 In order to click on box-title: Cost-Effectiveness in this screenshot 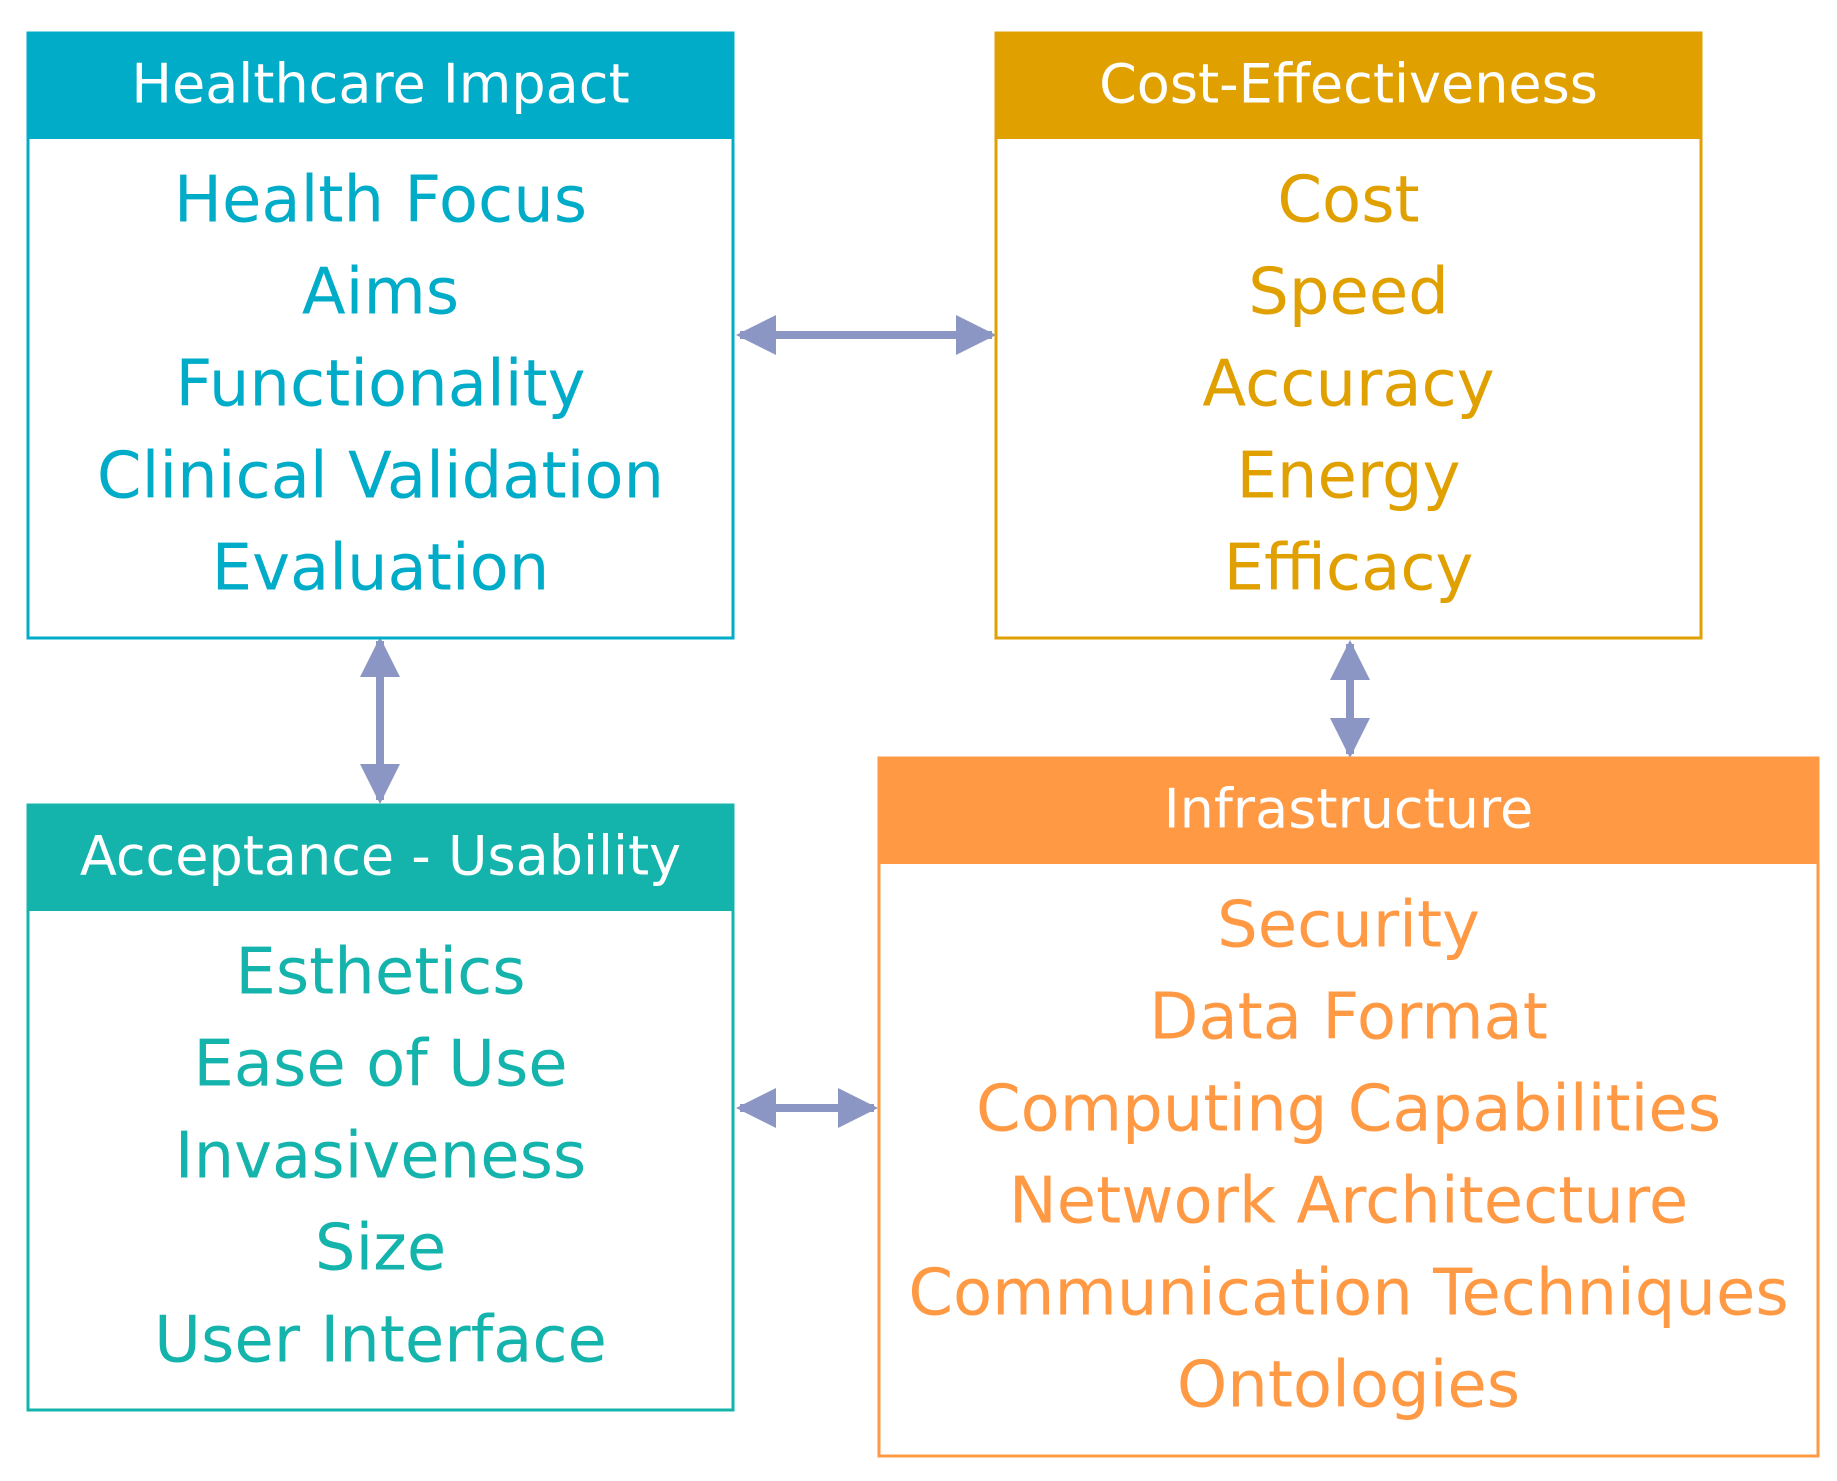, I will do `click(1348, 84)`.